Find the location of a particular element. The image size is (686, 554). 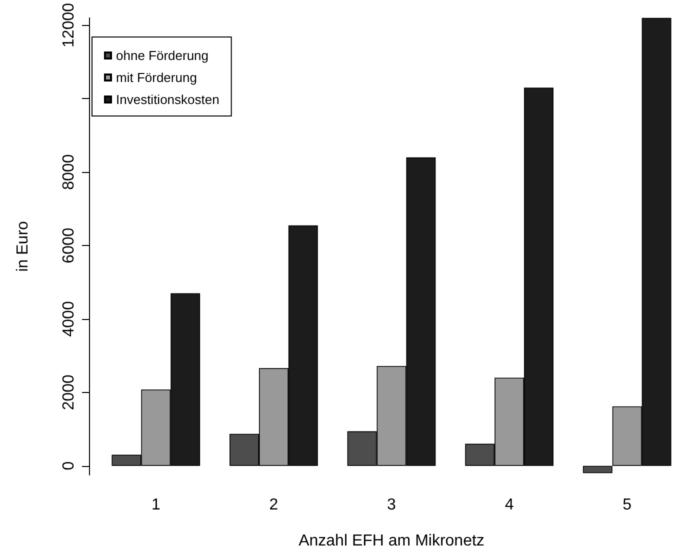

legend-label: mit Förderung is located at coordinates (156, 77).